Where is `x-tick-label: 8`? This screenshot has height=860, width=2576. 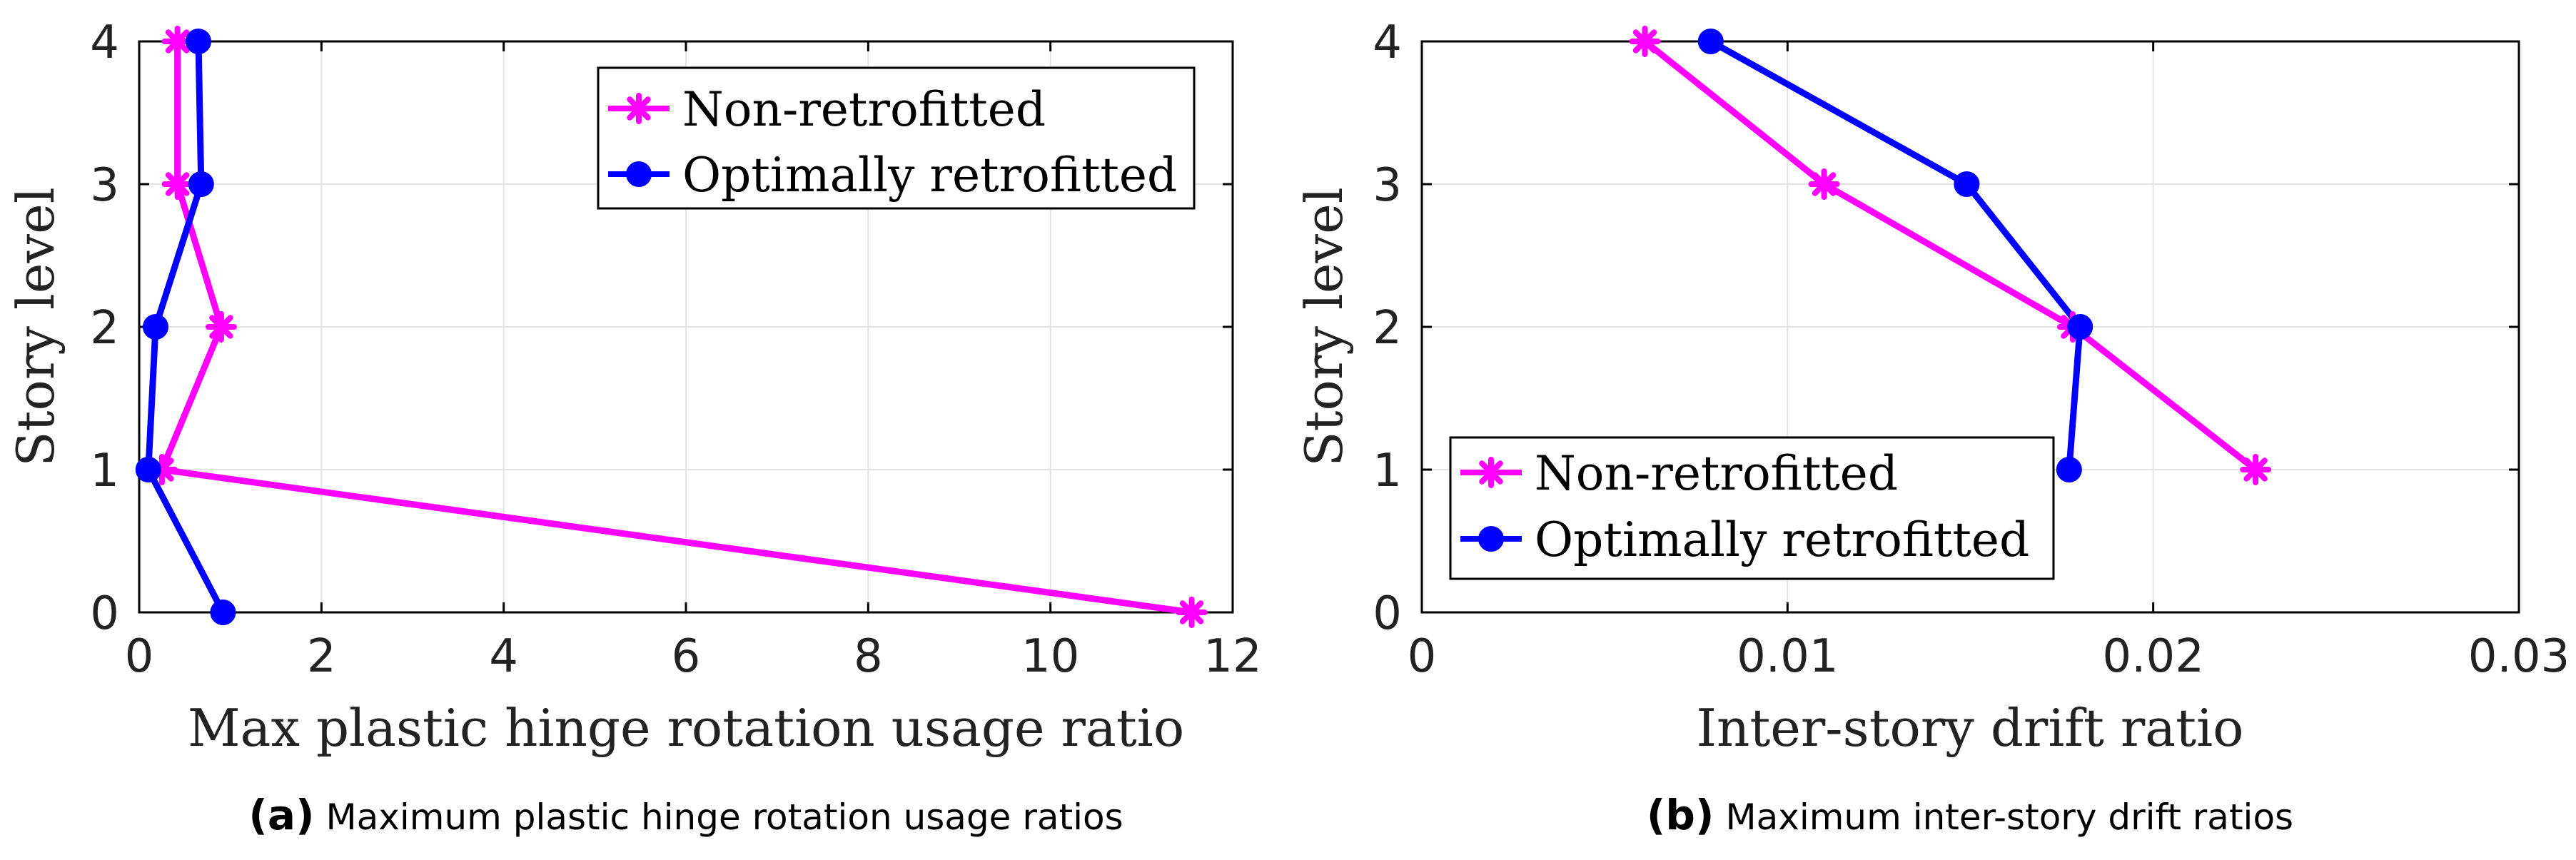
x-tick-label: 8 is located at coordinates (868, 656).